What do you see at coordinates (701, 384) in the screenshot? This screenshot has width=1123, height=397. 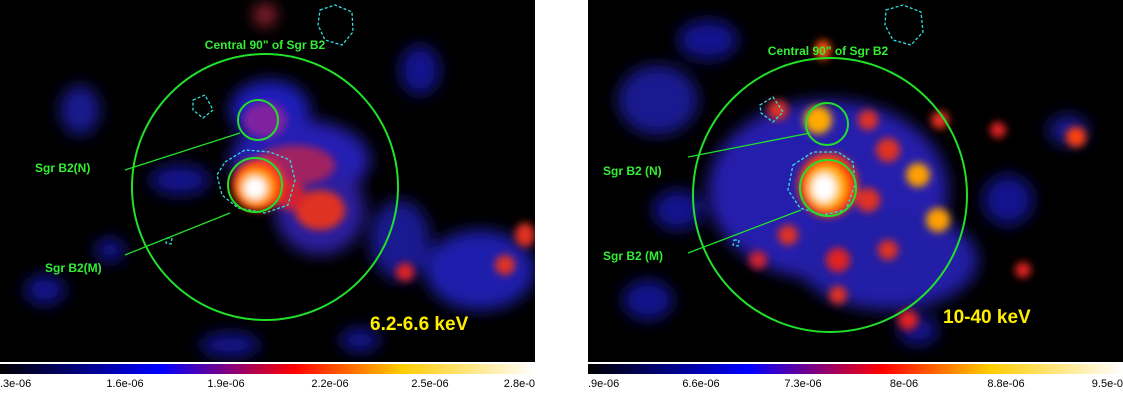 I see `colorbar-tick: 6.6e-06` at bounding box center [701, 384].